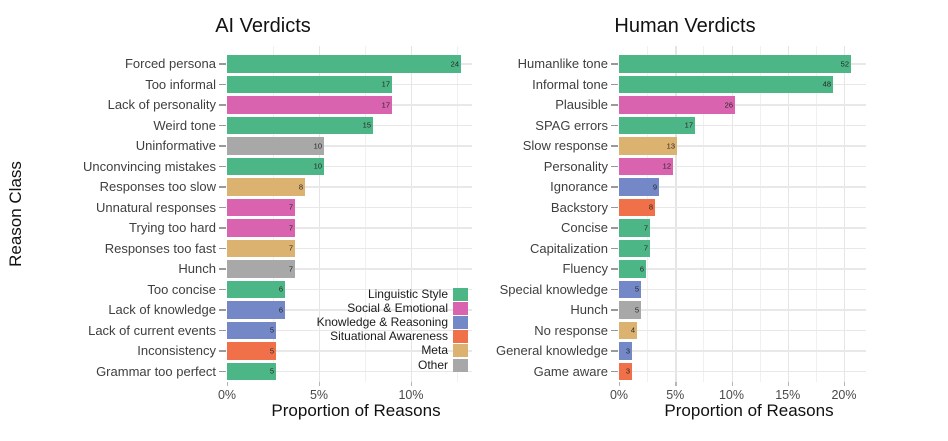 Image resolution: width=948 pixels, height=441 pixels. Describe the element at coordinates (156, 371) in the screenshot. I see `category-label: Grammar too perfect` at that location.